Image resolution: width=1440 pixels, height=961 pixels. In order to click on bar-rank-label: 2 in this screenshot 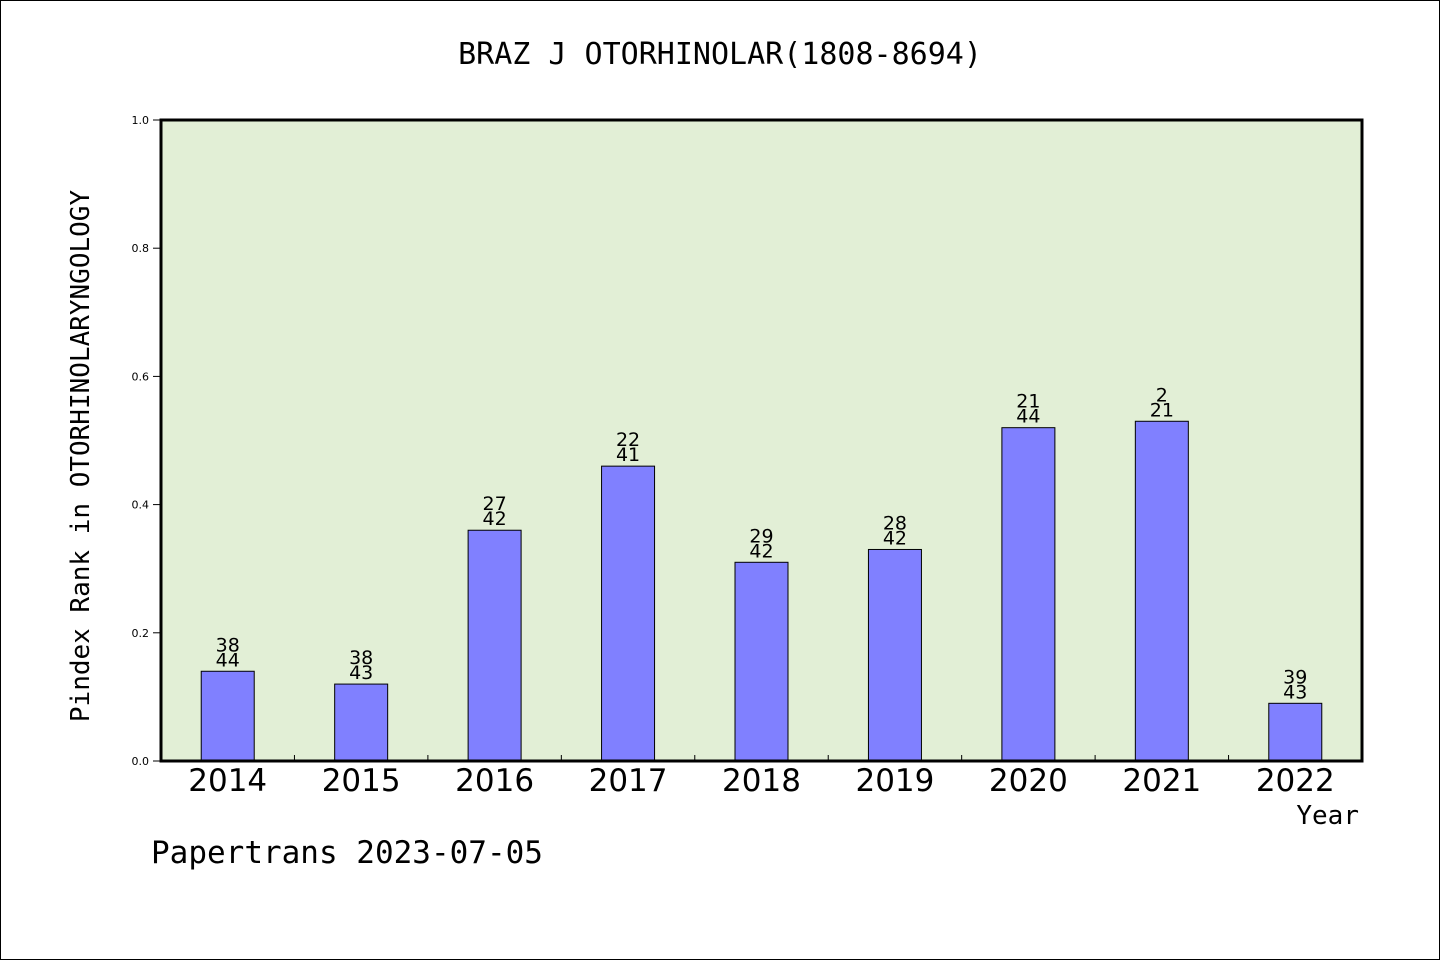, I will do `click(1162, 395)`.